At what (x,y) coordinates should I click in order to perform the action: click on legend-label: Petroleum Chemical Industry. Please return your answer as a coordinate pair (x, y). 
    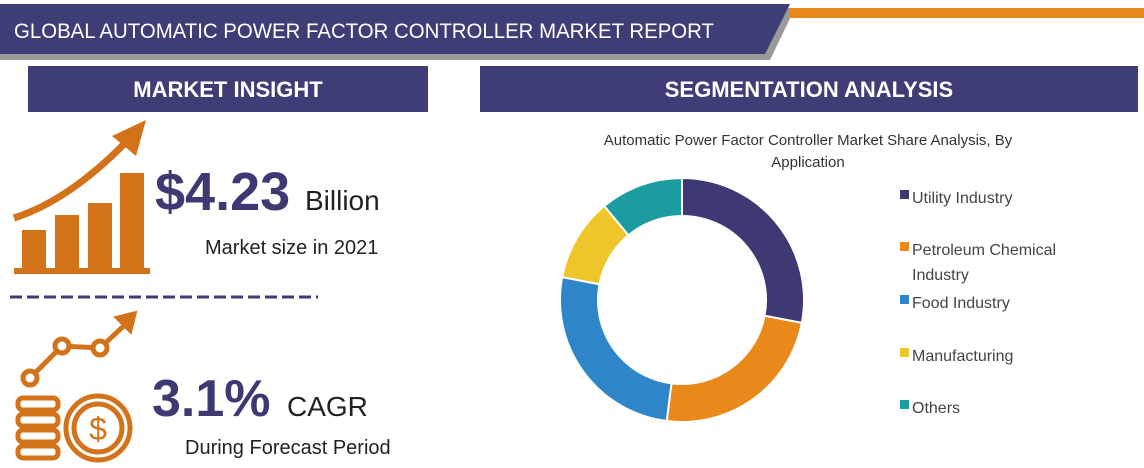
    Looking at the image, I should click on (984, 263).